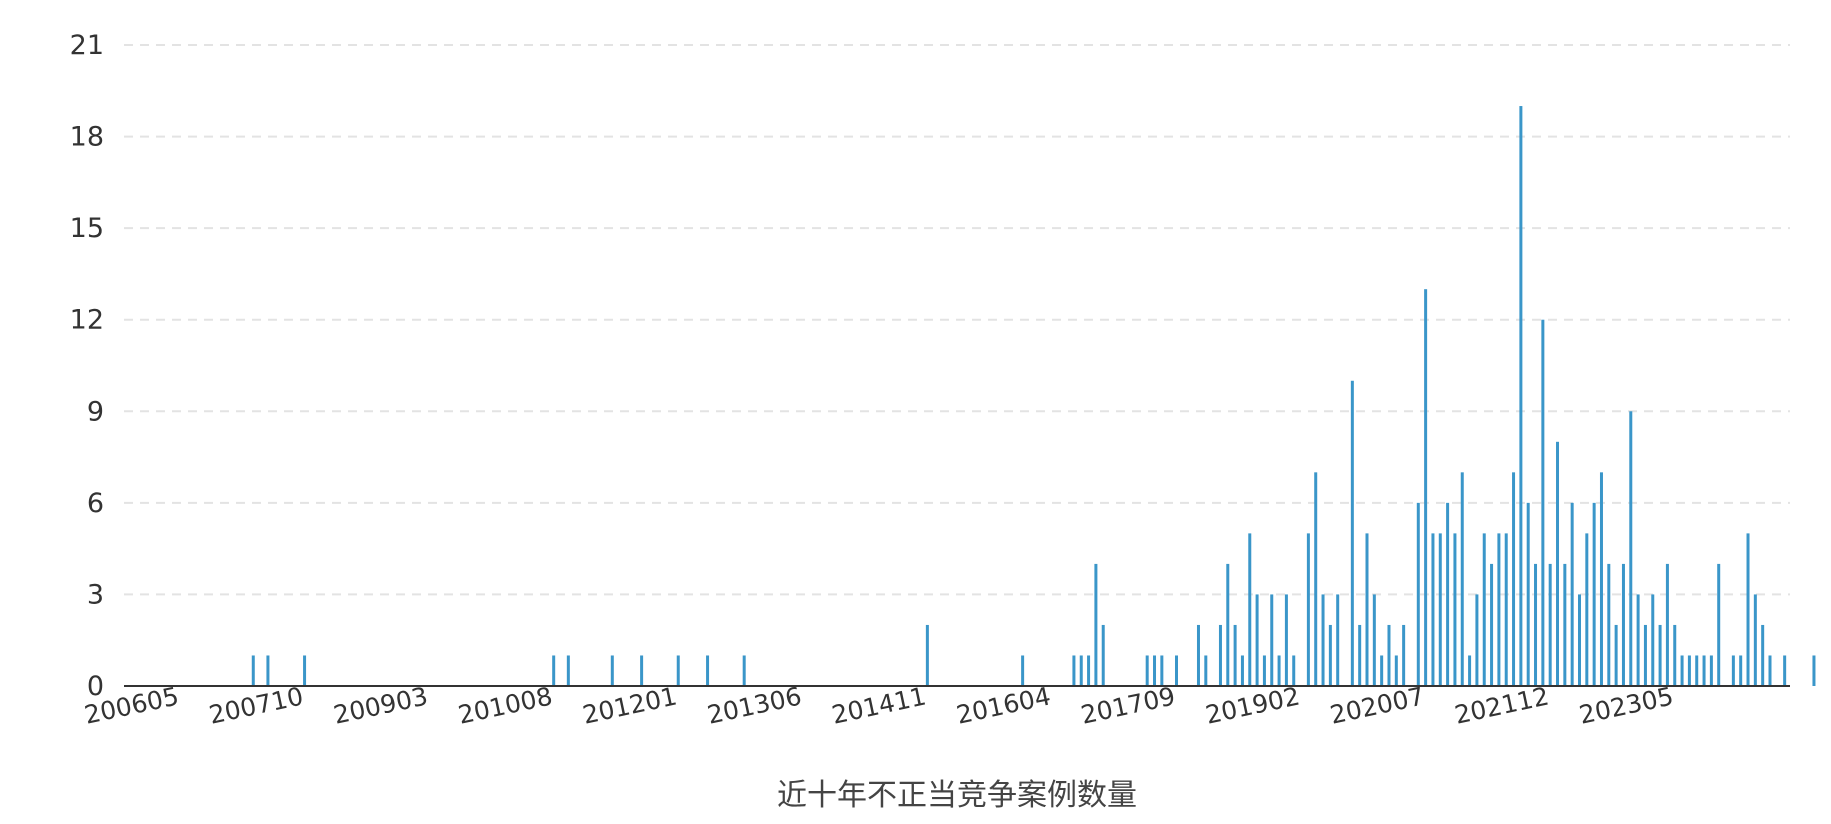  What do you see at coordinates (629, 706) in the screenshot?
I see `x-tick-label: 201201` at bounding box center [629, 706].